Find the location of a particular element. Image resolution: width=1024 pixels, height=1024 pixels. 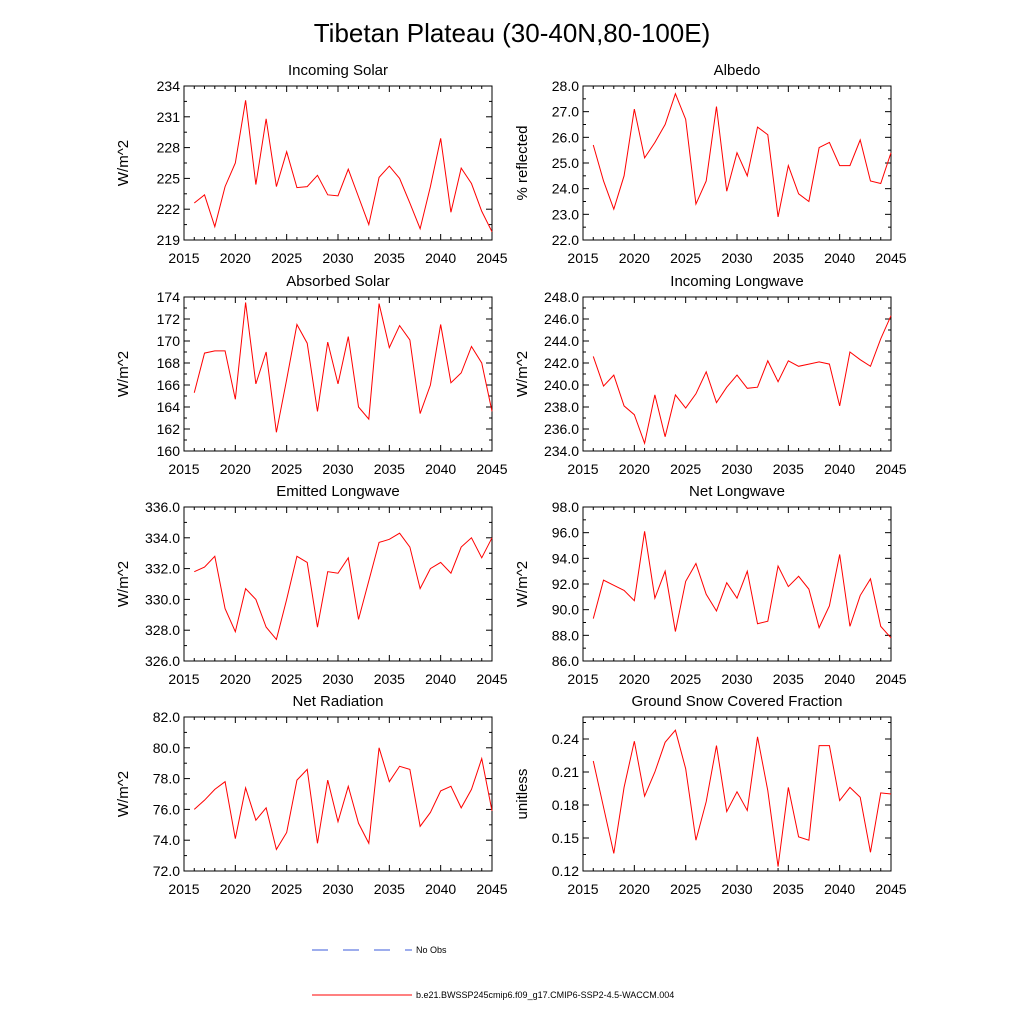

y-tick-label: 222 is located at coordinates (169, 209).